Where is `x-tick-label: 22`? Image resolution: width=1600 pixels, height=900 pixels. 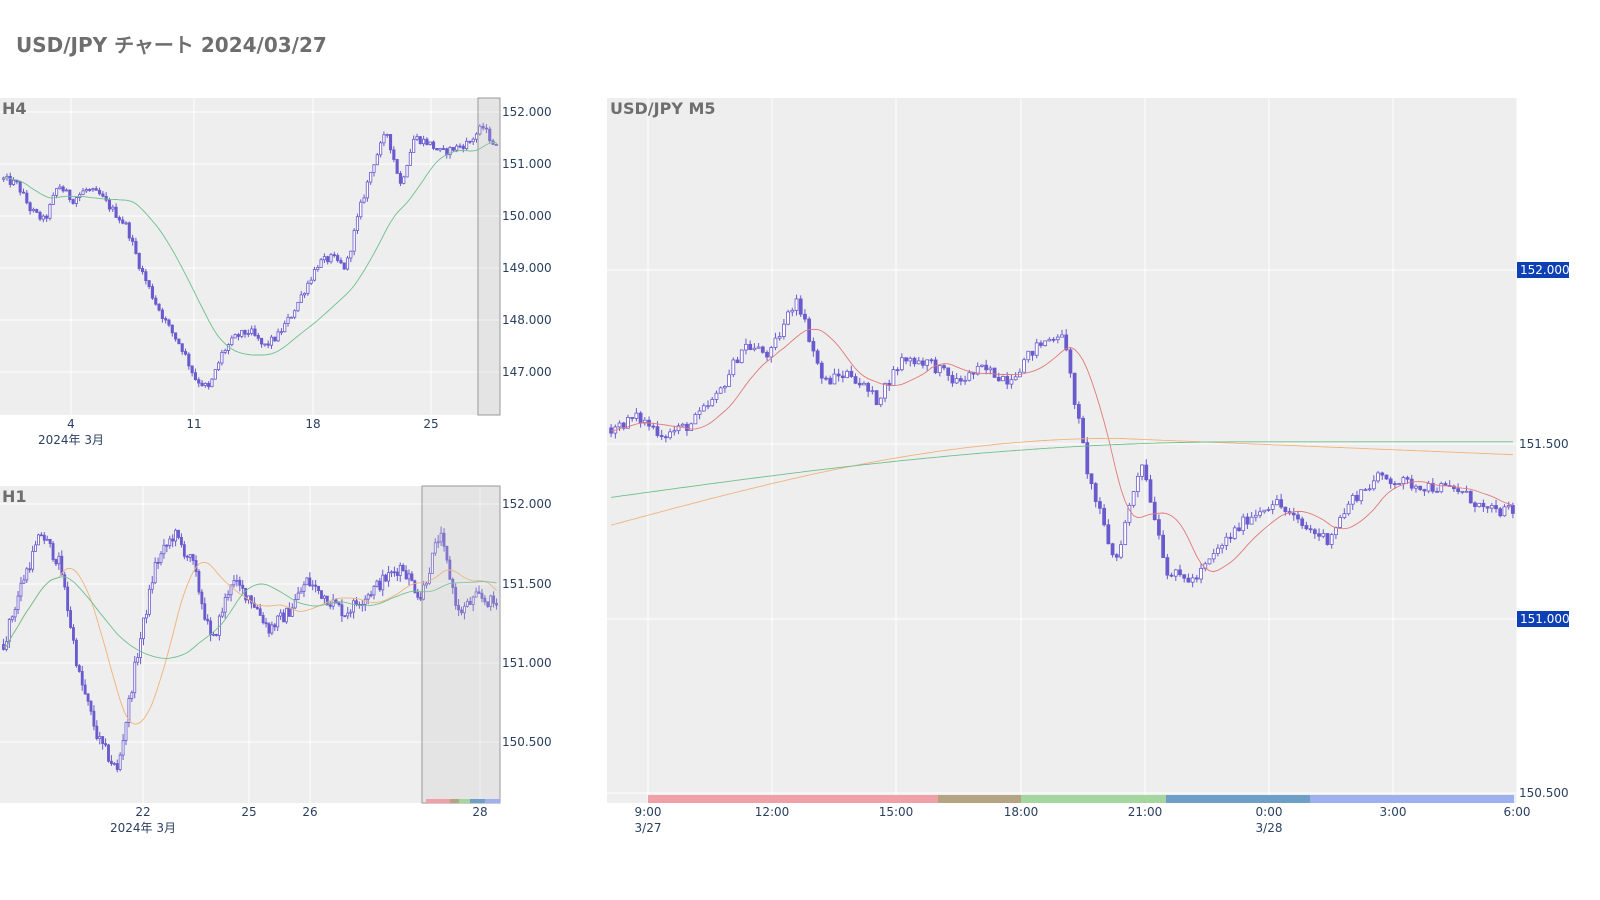 x-tick-label: 22 is located at coordinates (142, 812).